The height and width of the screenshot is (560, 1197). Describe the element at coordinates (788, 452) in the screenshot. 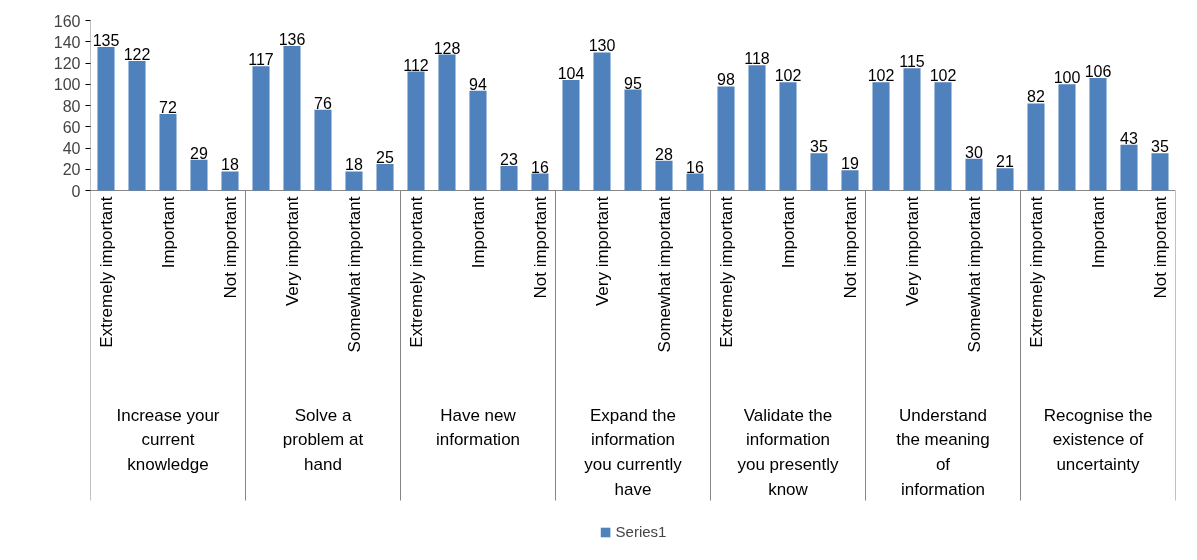

I see `text: Validate the information you presently know` at that location.